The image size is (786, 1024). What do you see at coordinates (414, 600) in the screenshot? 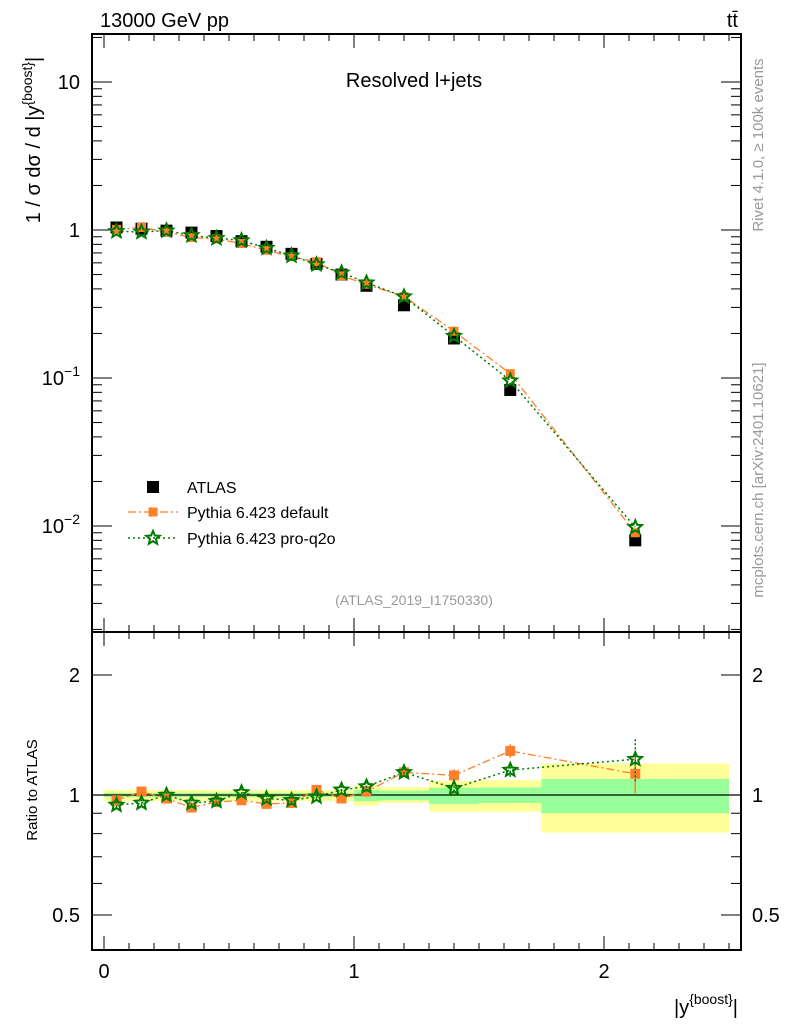
I see `analysis-watermark: (ATLAS_2019_I1750330)` at bounding box center [414, 600].